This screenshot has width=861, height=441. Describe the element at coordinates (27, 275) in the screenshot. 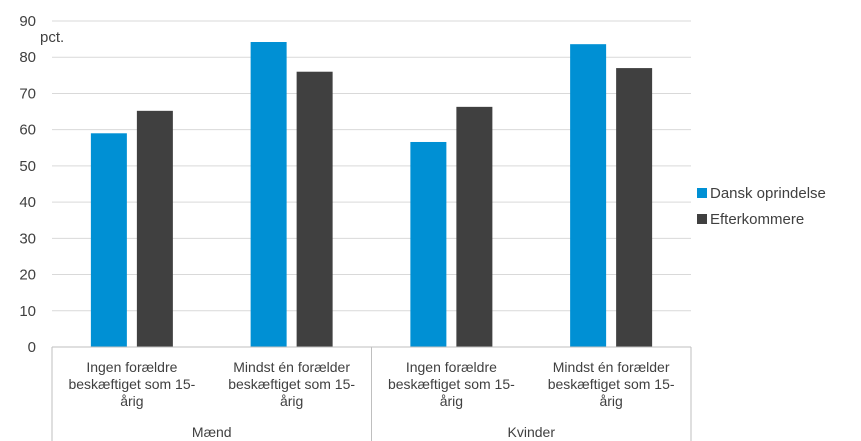

I see `y-tick-label: 20` at that location.